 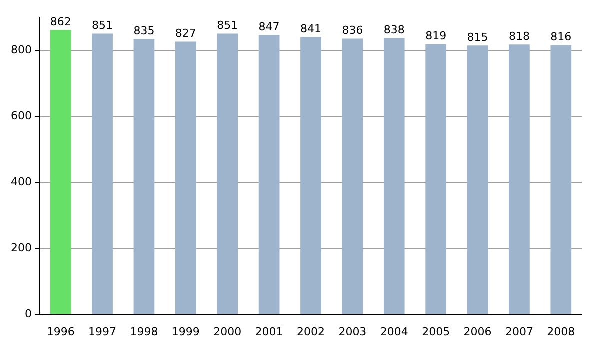 I want to click on data-label: 838, so click(x=394, y=29).